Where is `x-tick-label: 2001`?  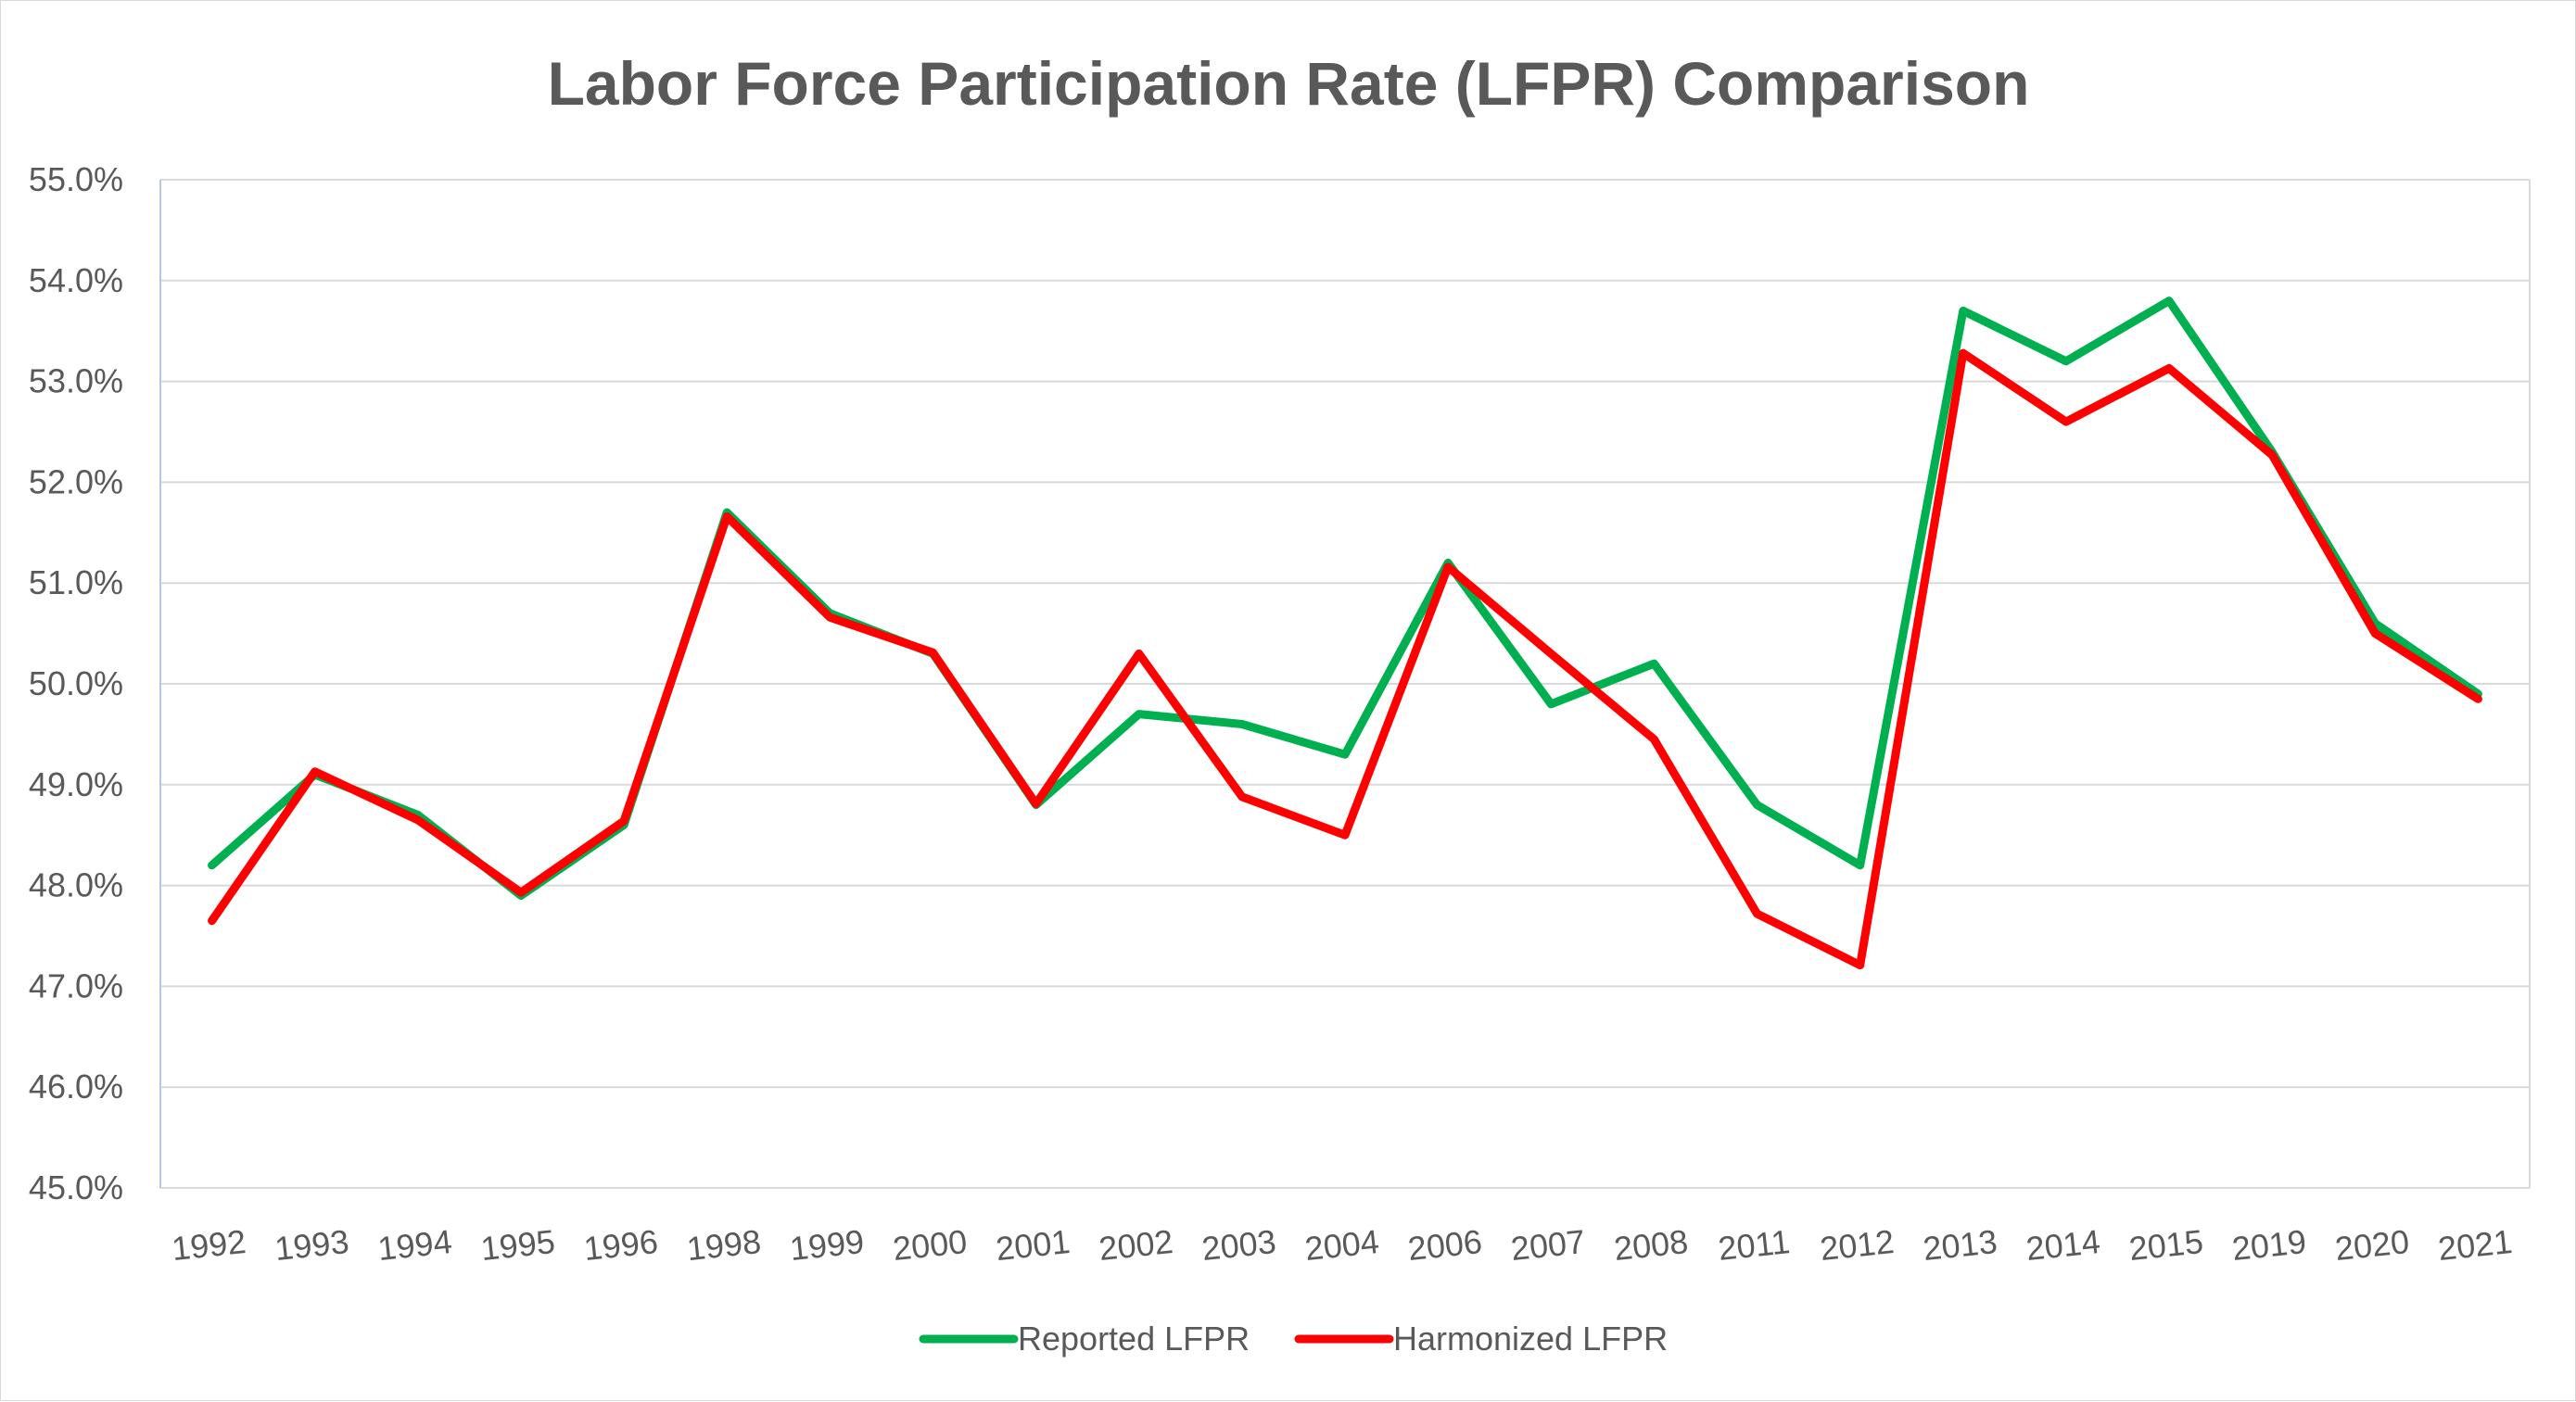
x-tick-label: 2001 is located at coordinates (1033, 1245).